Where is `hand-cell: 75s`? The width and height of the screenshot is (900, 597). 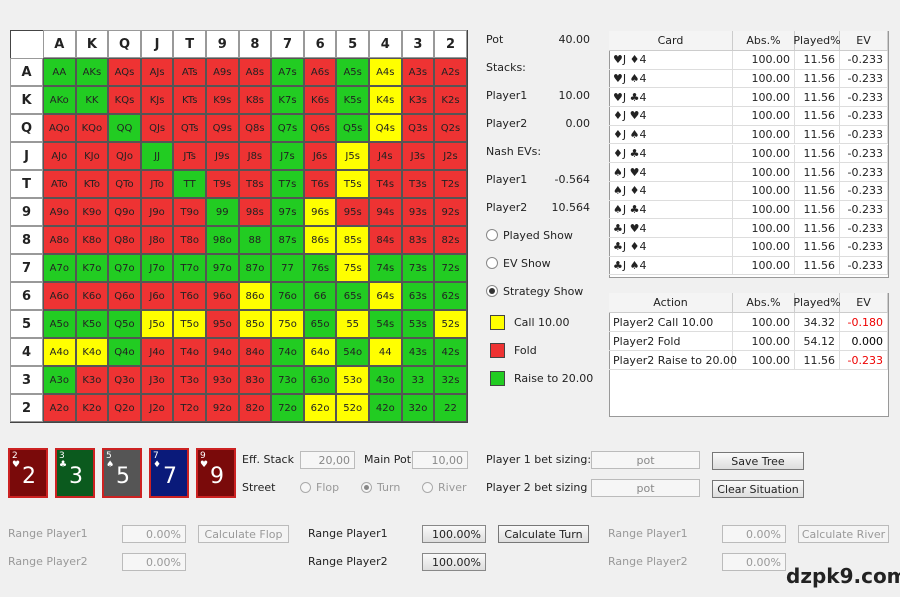
hand-cell: 75s is located at coordinates (352, 268).